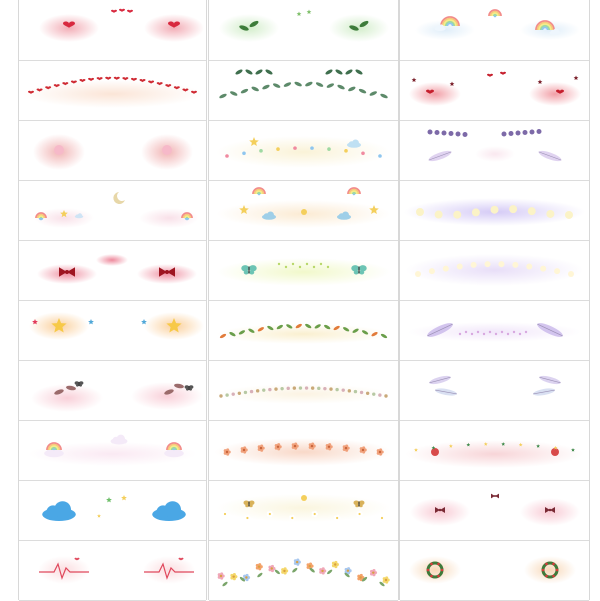 This screenshot has height=601, width=600. I want to click on sticker-cell-pink-bow-blush, so click(494, 510).